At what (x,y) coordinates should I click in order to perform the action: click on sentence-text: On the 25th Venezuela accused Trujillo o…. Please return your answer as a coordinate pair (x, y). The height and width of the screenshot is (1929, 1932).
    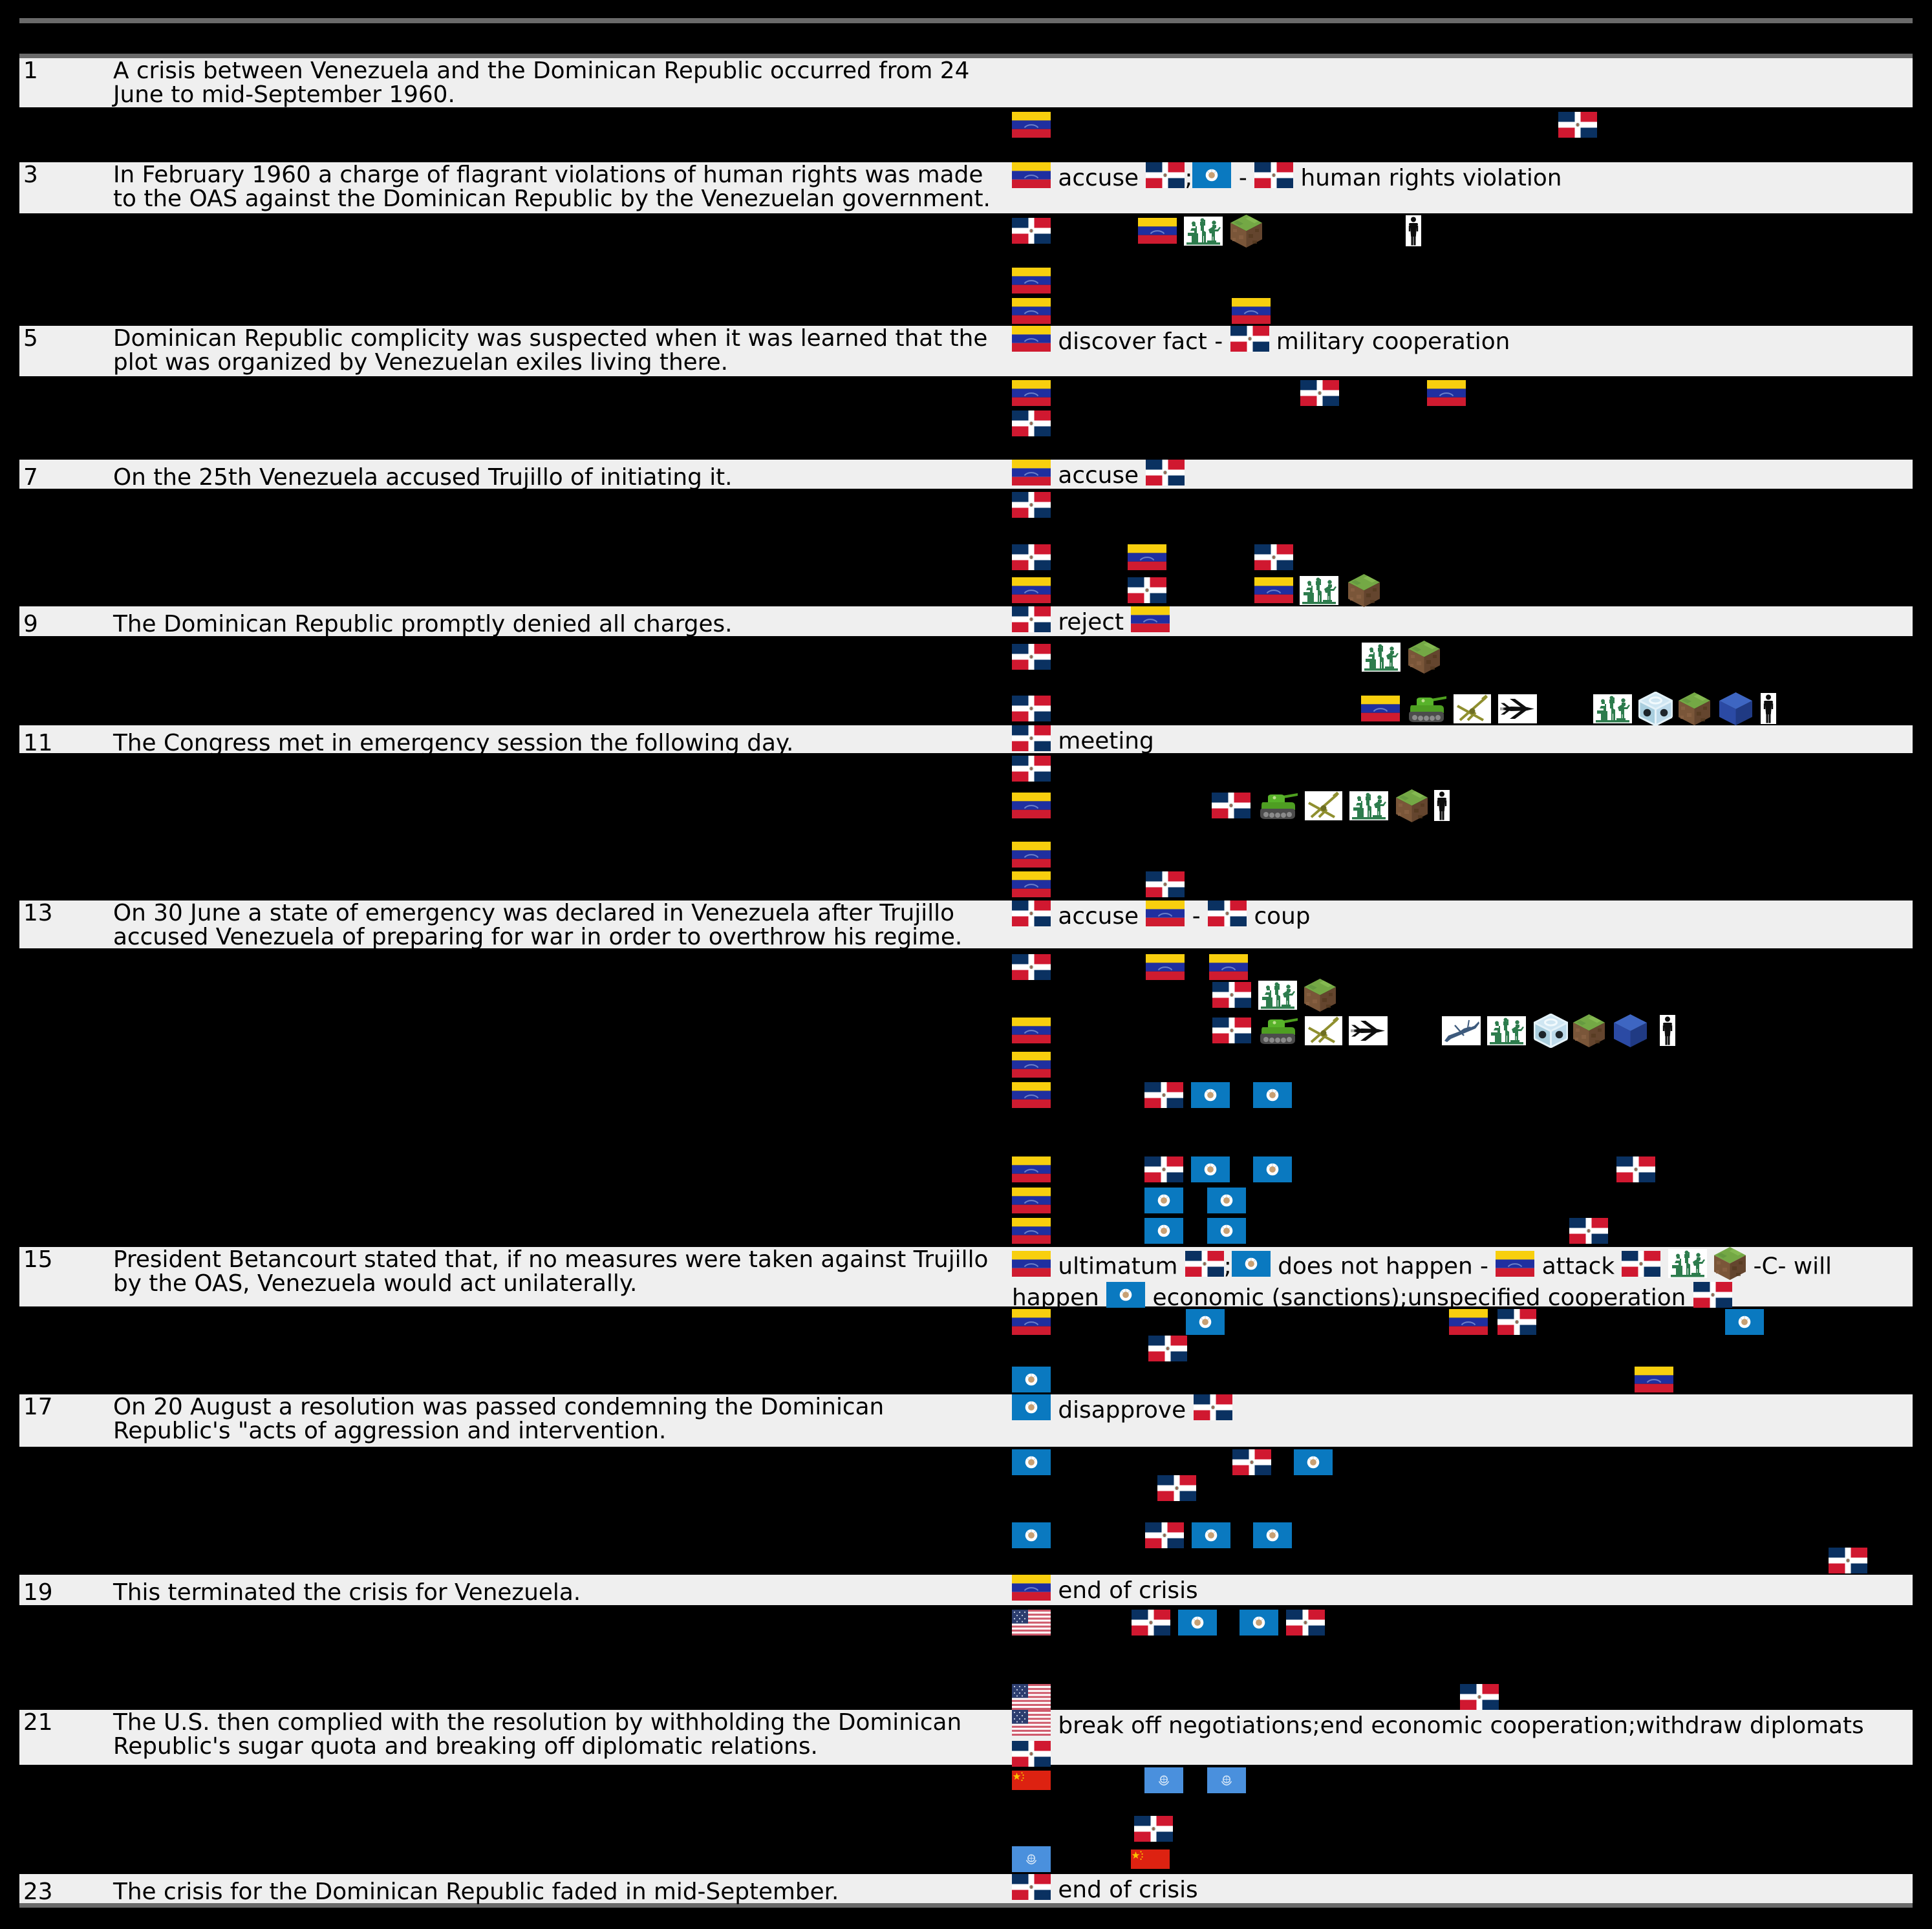
    Looking at the image, I should click on (423, 477).